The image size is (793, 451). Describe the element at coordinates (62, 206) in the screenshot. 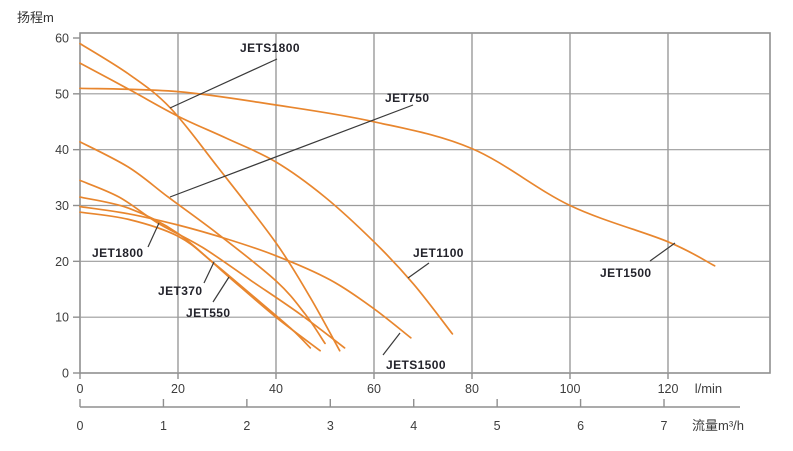

I see `y-tick-label-30: 30` at that location.